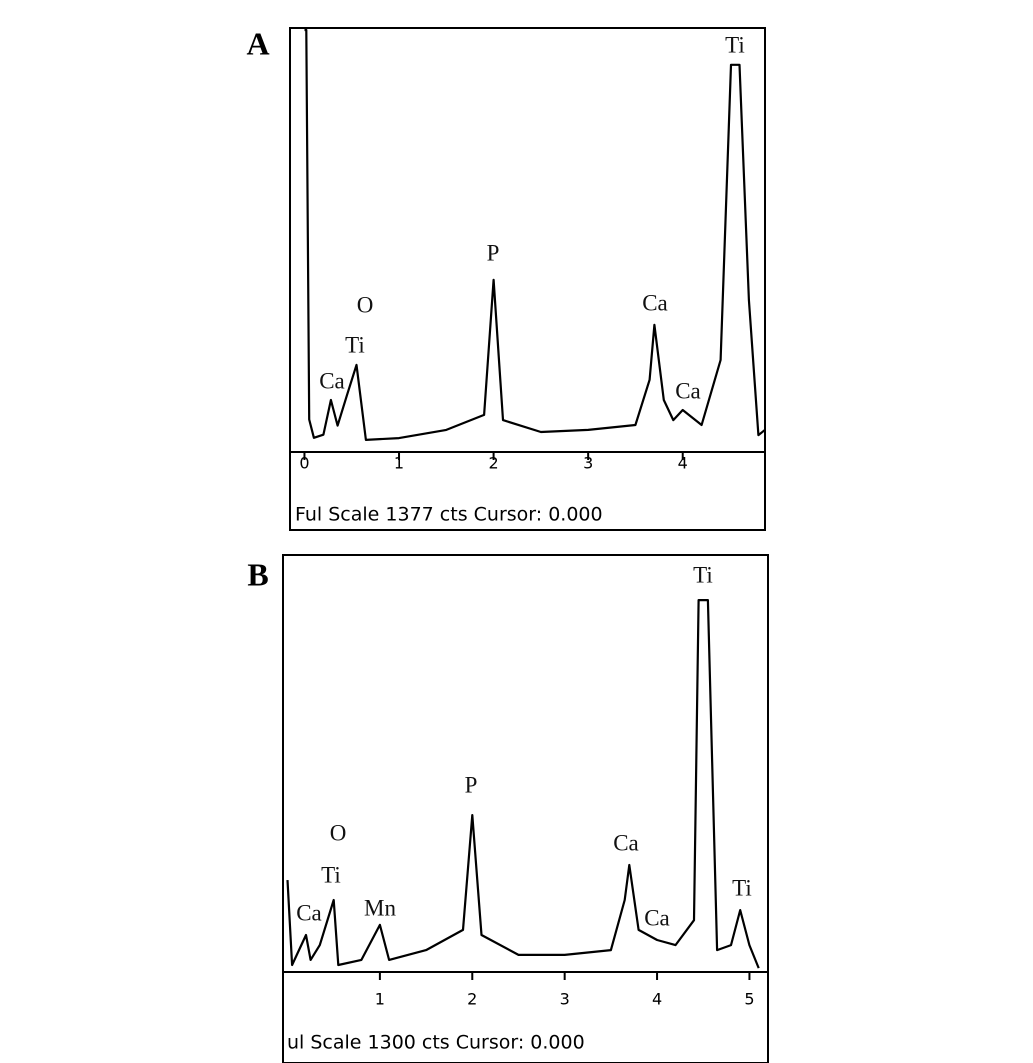 This screenshot has height=1063, width=1033. Describe the element at coordinates (749, 999) in the screenshot. I see `x-tick-label: 5` at that location.